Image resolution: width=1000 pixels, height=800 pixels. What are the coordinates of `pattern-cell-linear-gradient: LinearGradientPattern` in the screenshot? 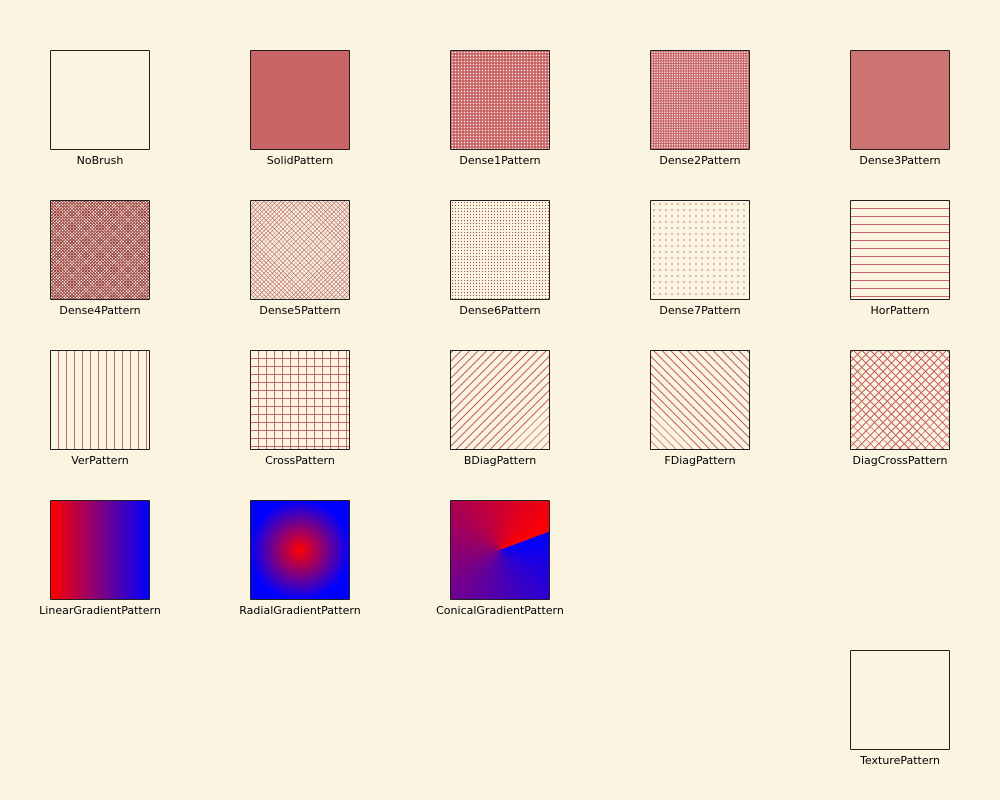 It's located at (100, 565).